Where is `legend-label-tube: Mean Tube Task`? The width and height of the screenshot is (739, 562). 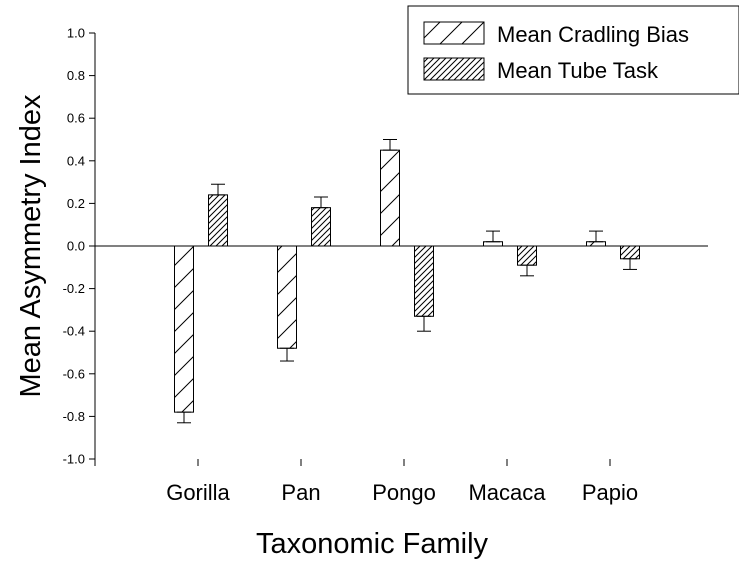
legend-label-tube: Mean Tube Task is located at coordinates (578, 70).